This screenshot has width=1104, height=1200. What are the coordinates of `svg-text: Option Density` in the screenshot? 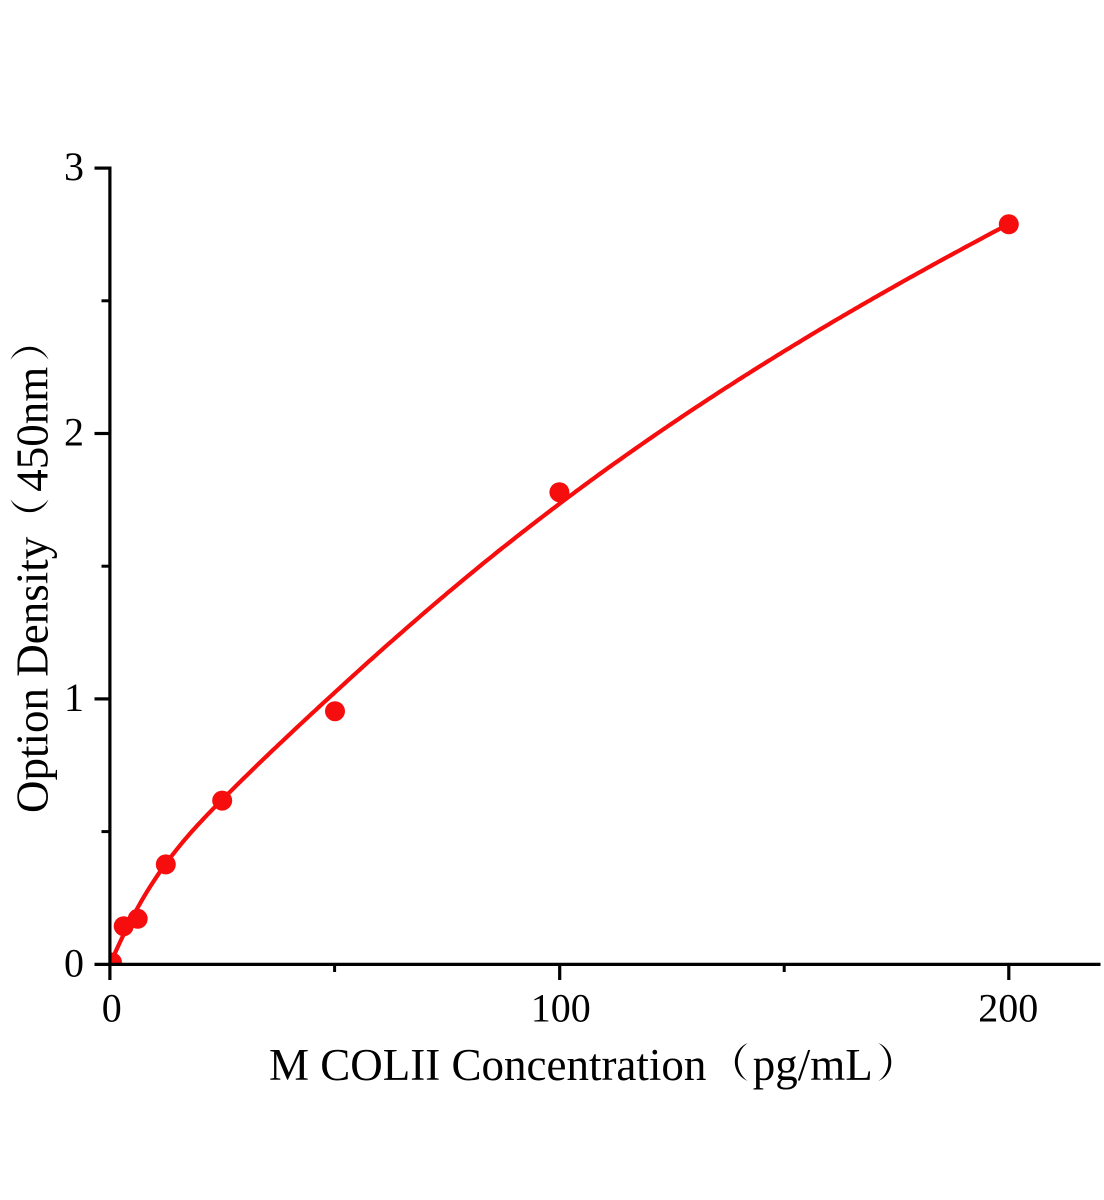 It's located at (33, 674).